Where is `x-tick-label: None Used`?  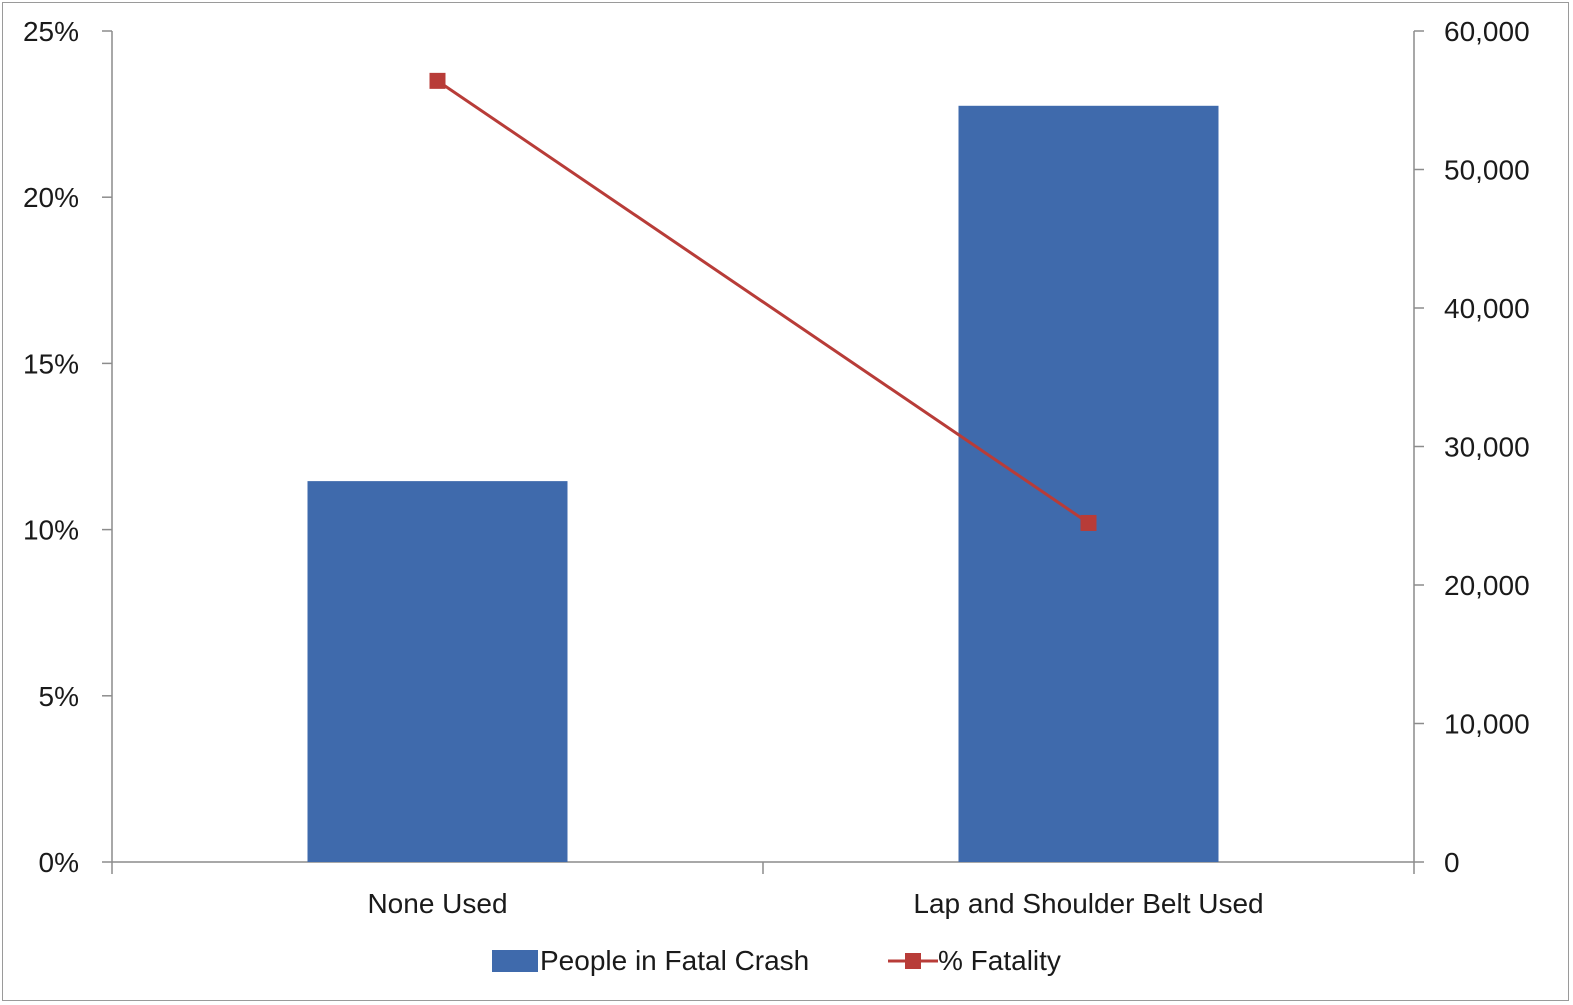 x-tick-label: None Used is located at coordinates (437, 903).